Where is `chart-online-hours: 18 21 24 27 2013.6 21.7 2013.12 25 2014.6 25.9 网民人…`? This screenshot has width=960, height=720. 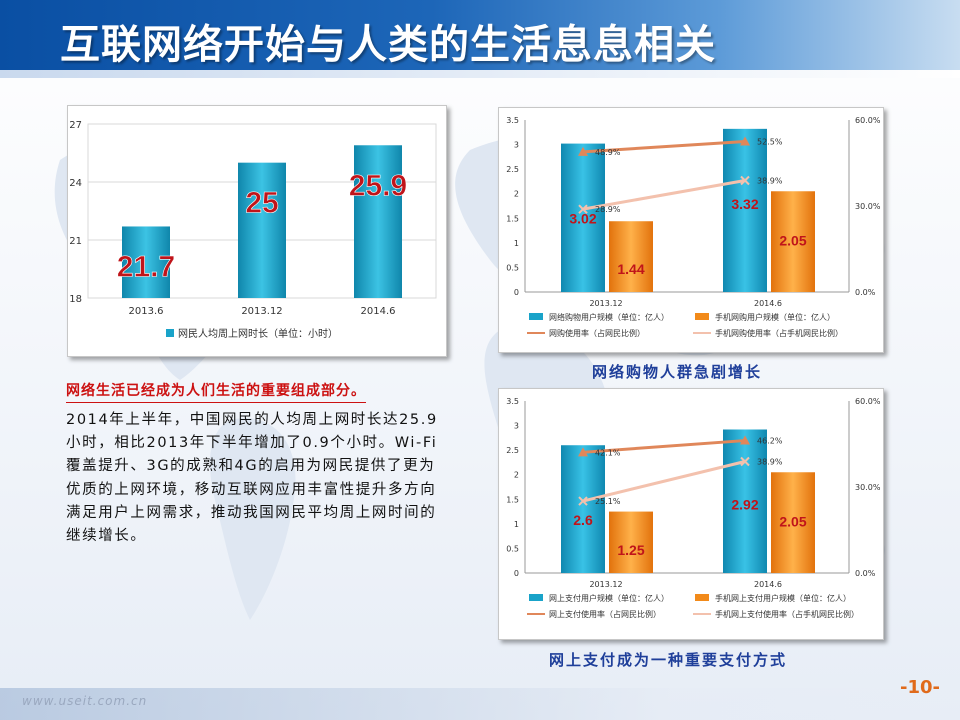
chart-online-hours: 18 21 24 27 2013.6 21.7 2013.12 25 2014.6 25.9 网民人… is located at coordinates (253, 230).